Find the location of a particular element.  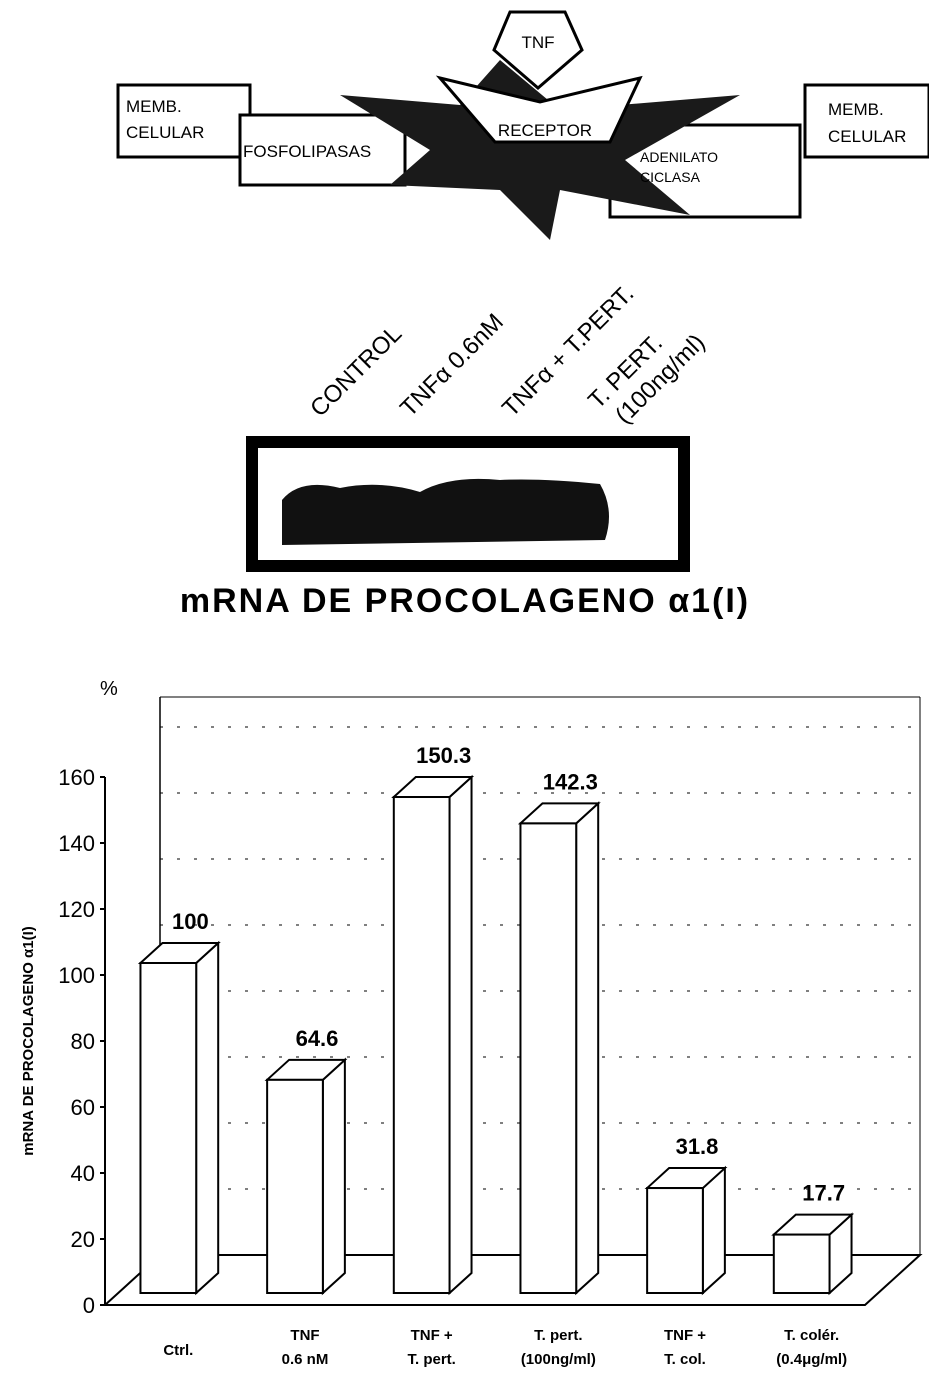

label: FOSFOLIPASAS is located at coordinates (307, 151).